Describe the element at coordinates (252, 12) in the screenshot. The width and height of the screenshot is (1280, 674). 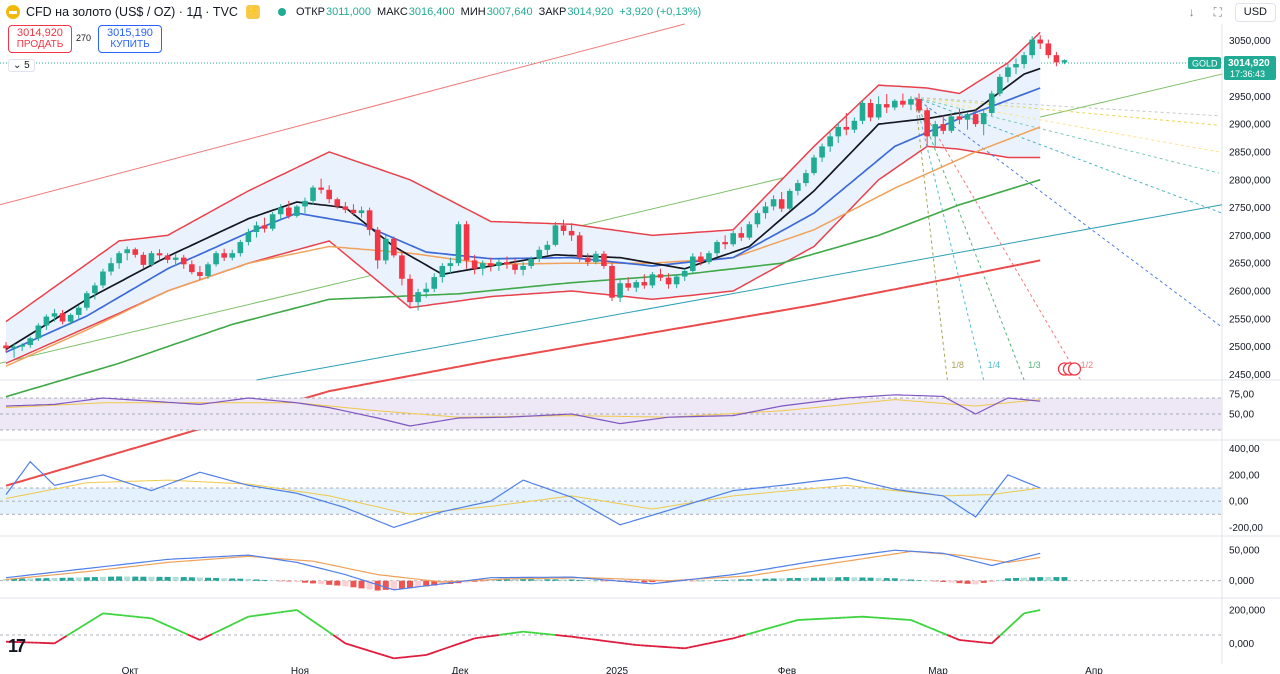
I see `lightning-icon: ⚡` at that location.